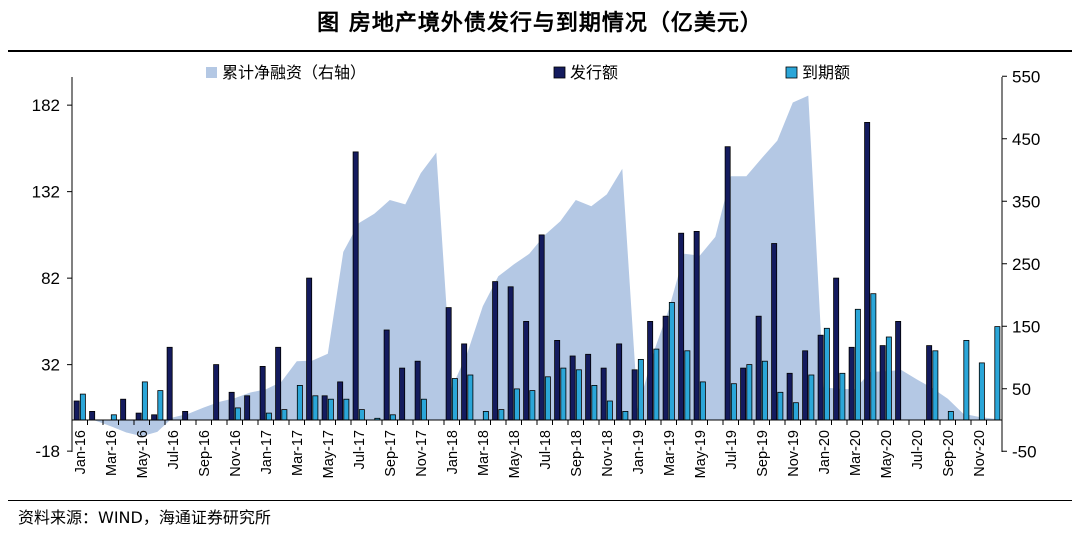  Describe the element at coordinates (453, 452) in the screenshot. I see `x-tick-label: Jan-18` at that location.